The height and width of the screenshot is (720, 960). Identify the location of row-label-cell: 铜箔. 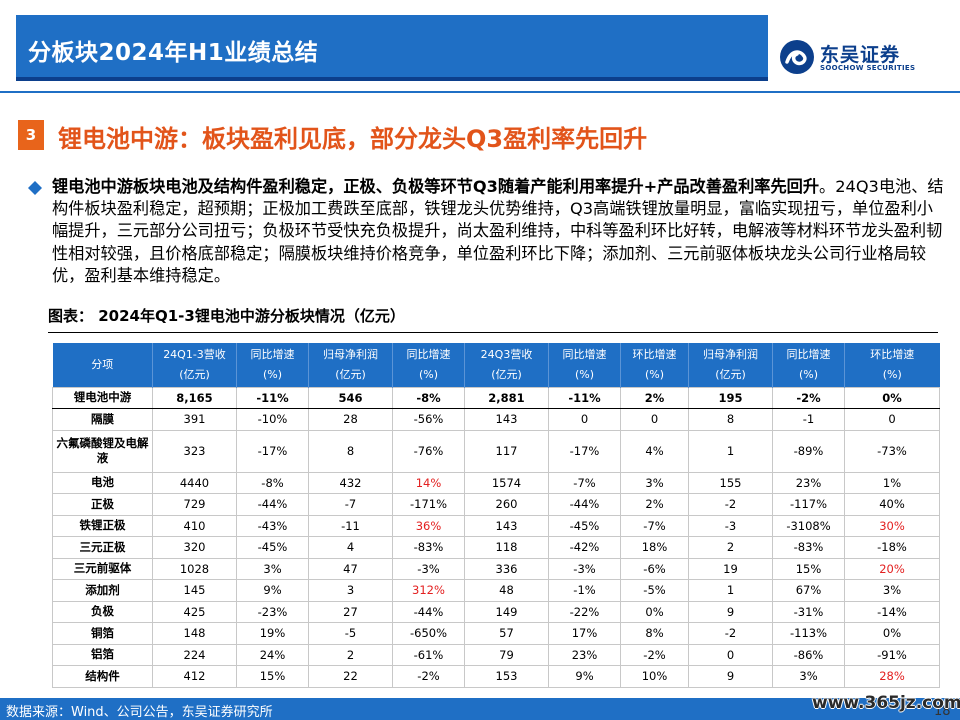
(102, 633).